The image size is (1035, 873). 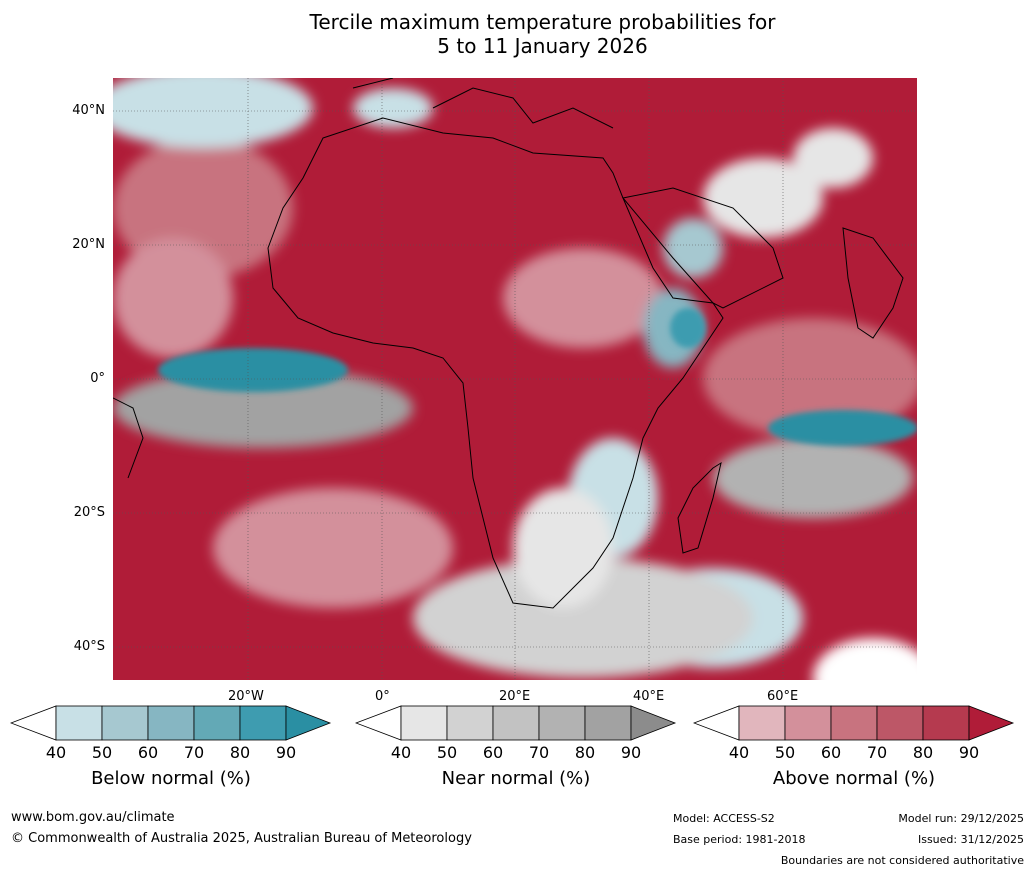 What do you see at coordinates (537, 377) in the screenshot?
I see `strong-below-normal` at bounding box center [537, 377].